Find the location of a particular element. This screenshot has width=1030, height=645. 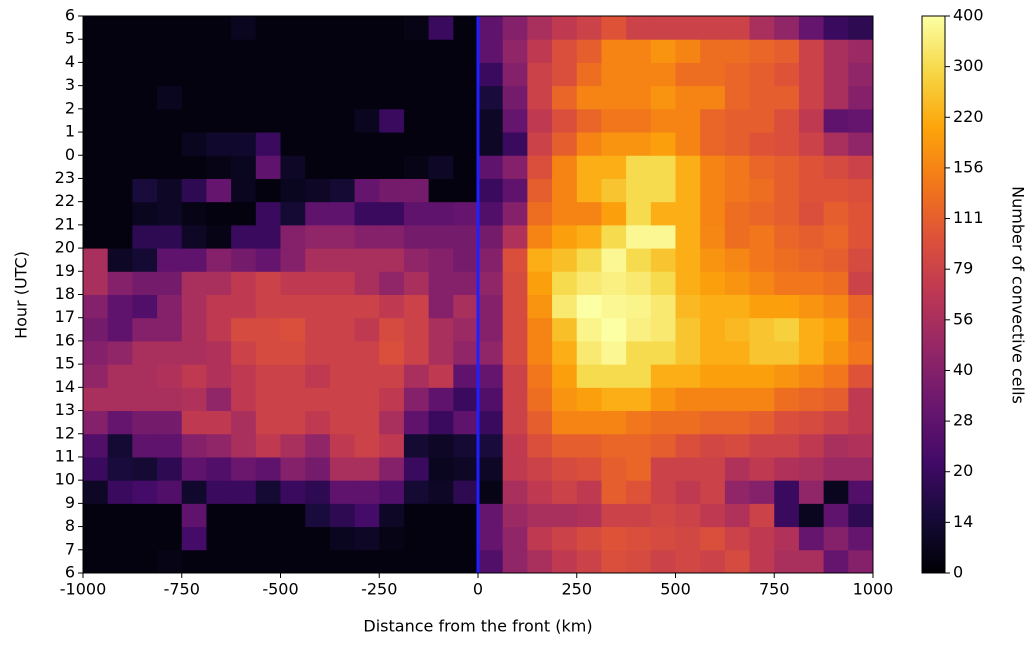

colorbar-tick-label: 20 is located at coordinates (963, 470).